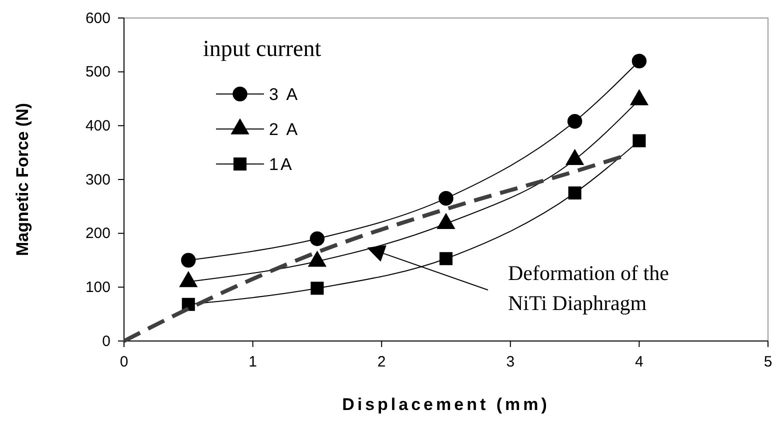 The height and width of the screenshot is (426, 780). I want to click on x-axis-title: Displacement (mm), so click(446, 404).